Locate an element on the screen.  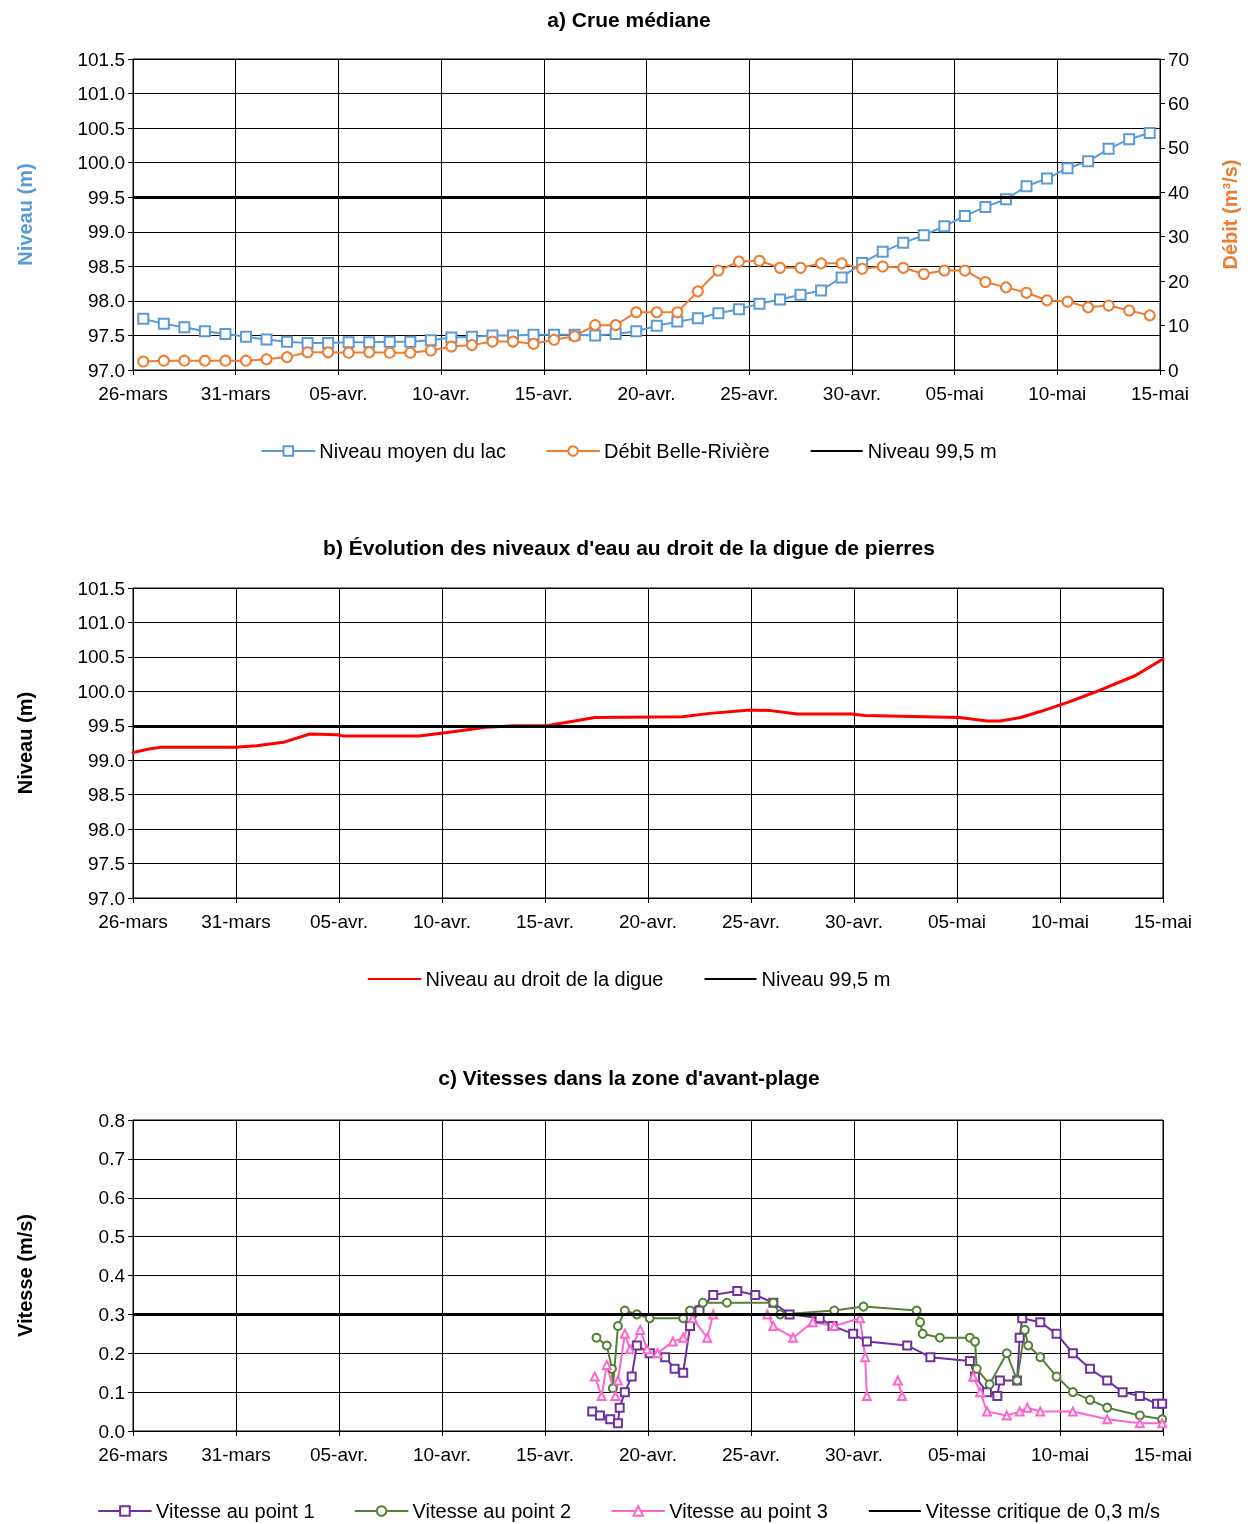
y-tick-label: 0.8 is located at coordinates (111, 1120).